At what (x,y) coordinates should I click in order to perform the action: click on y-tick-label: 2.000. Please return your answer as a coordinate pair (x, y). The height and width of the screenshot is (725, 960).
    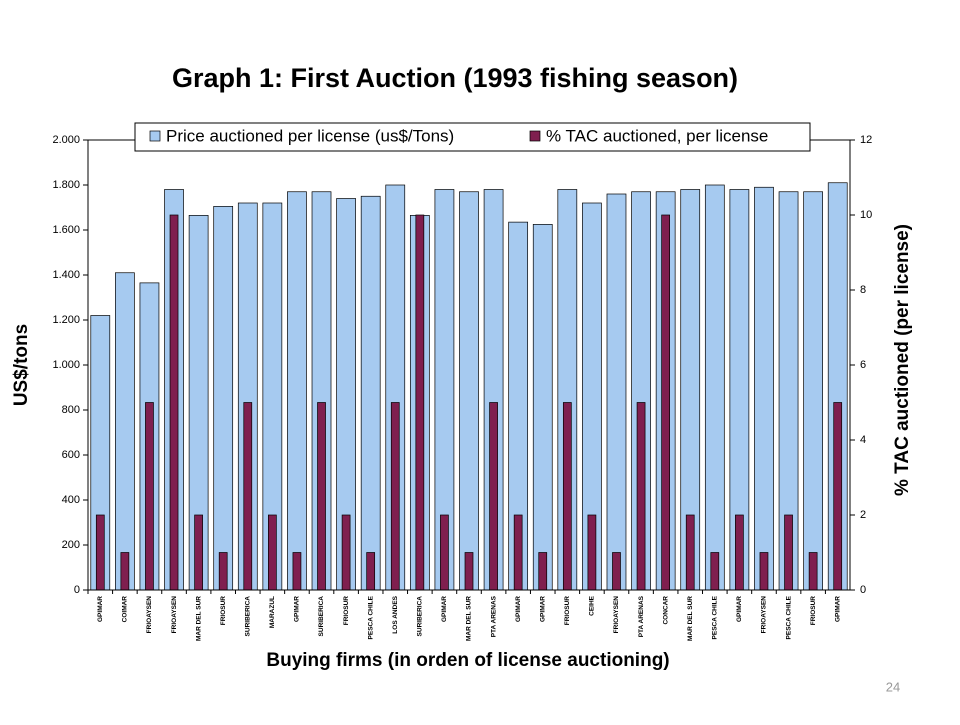
    Looking at the image, I should click on (66, 140).